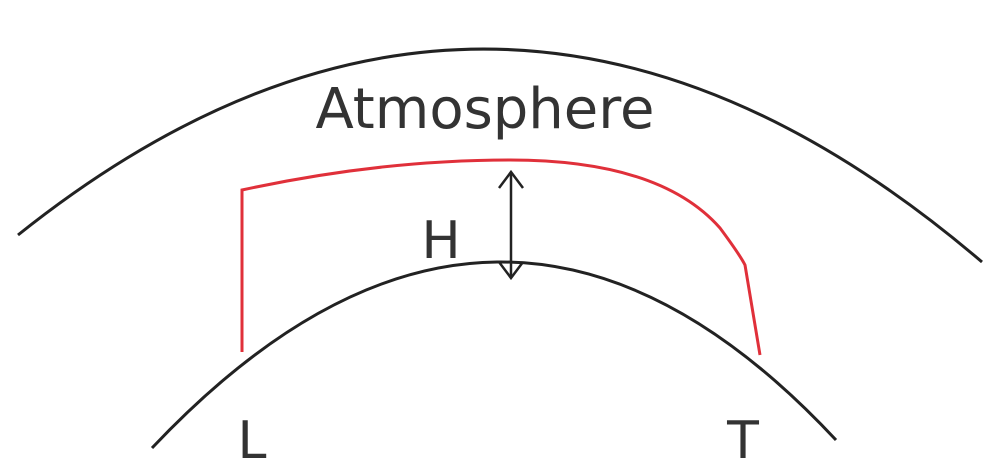 This screenshot has height=465, width=992. What do you see at coordinates (511, 225) in the screenshot?
I see `arrow-heads` at bounding box center [511, 225].